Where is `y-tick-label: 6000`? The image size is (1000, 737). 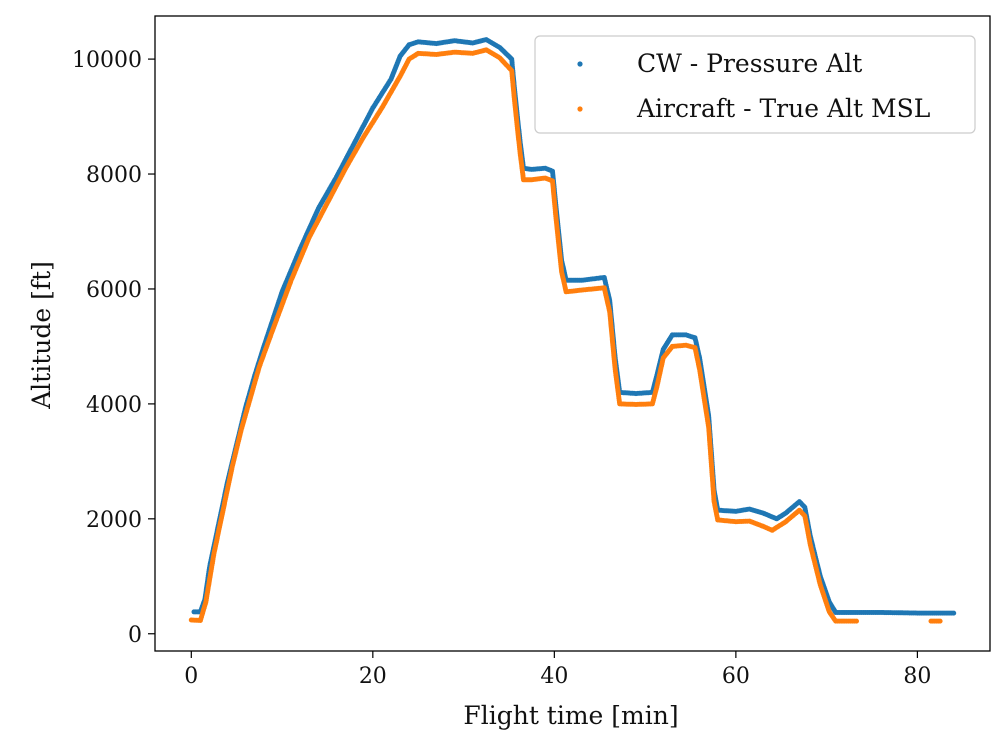 y-tick-label: 6000 is located at coordinates (114, 290).